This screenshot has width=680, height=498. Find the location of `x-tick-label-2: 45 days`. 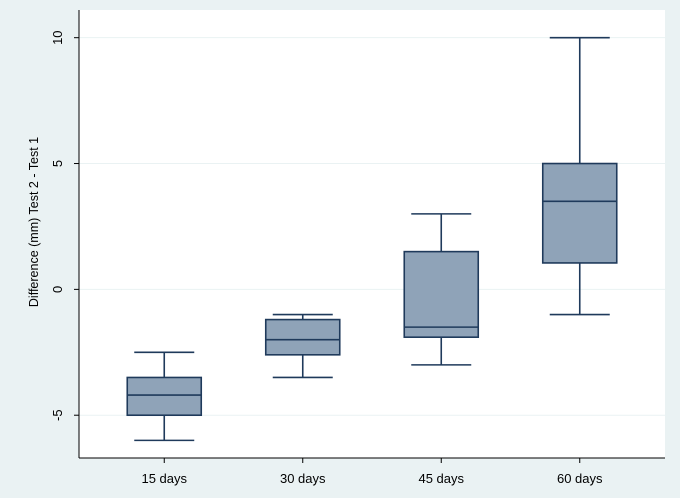

x-tick-label-2: 45 days is located at coordinates (441, 478).